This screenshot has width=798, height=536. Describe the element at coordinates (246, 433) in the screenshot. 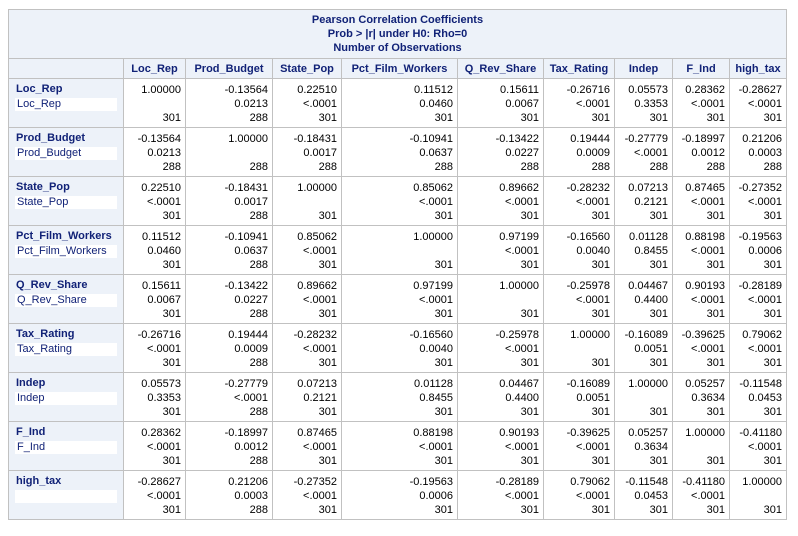

I see `correlation-value: -0.18997` at that location.